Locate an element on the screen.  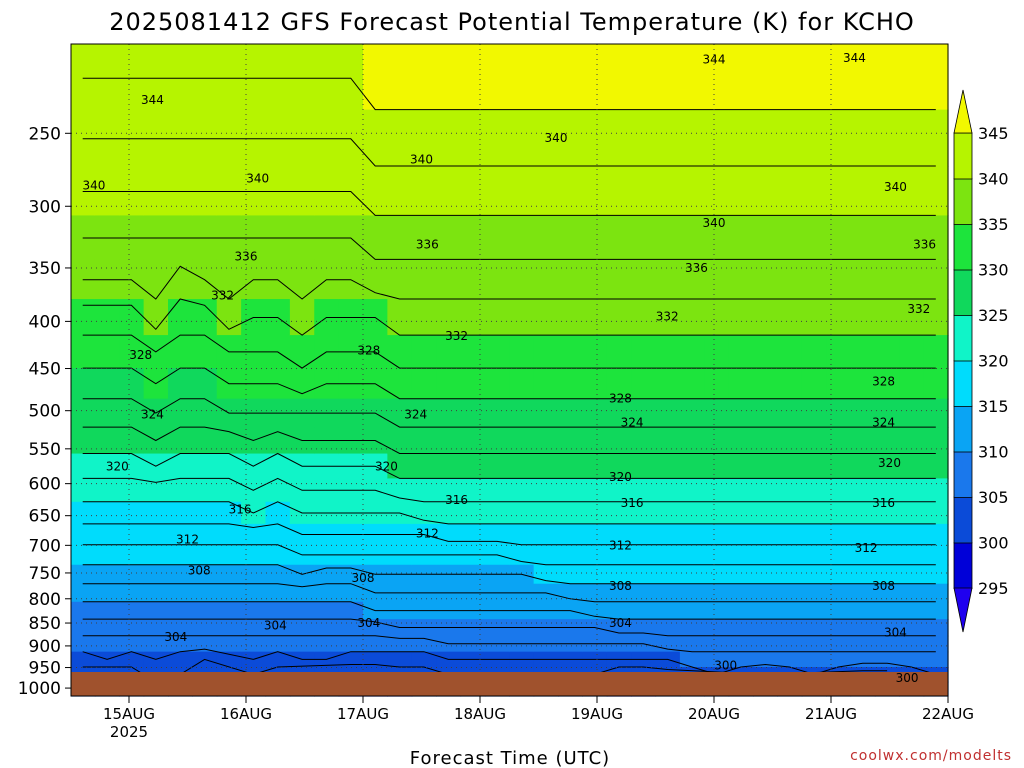
colorbar-tick-label: 340 is located at coordinates (993, 179).